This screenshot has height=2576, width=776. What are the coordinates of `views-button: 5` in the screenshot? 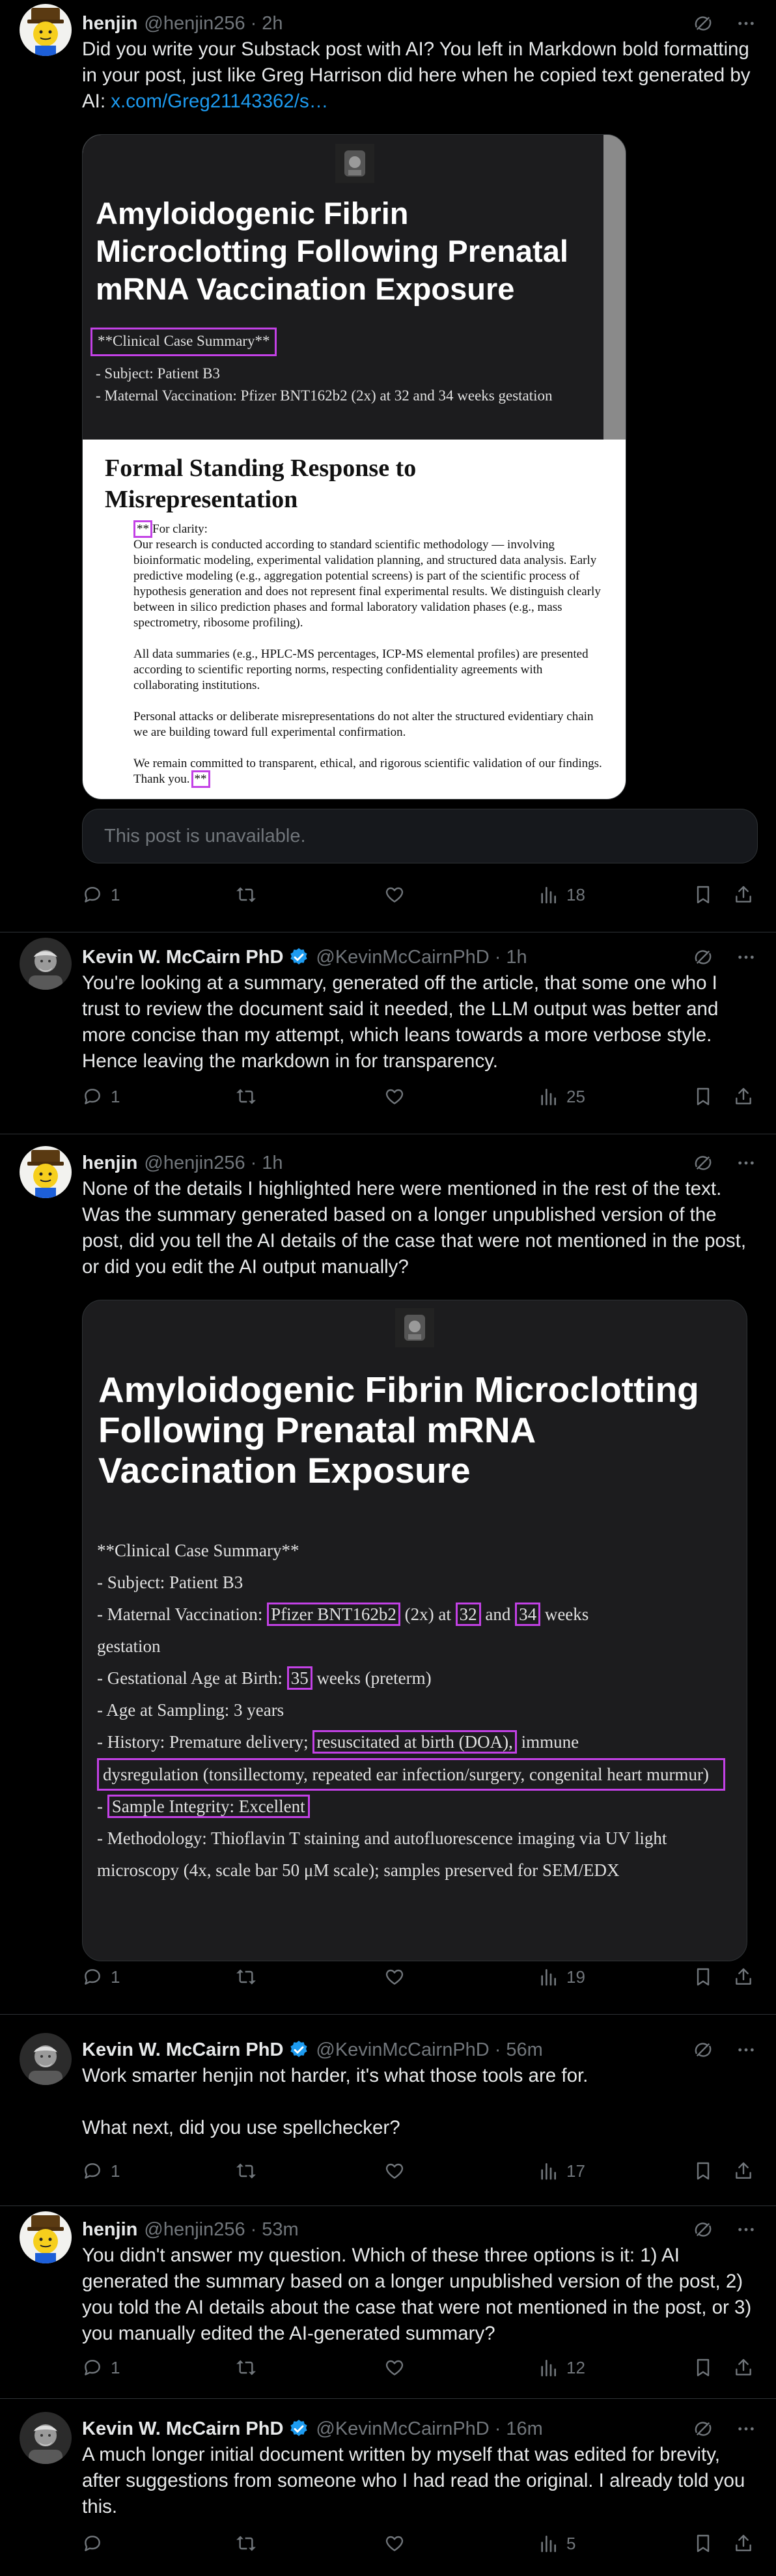 It's located at (556, 2543).